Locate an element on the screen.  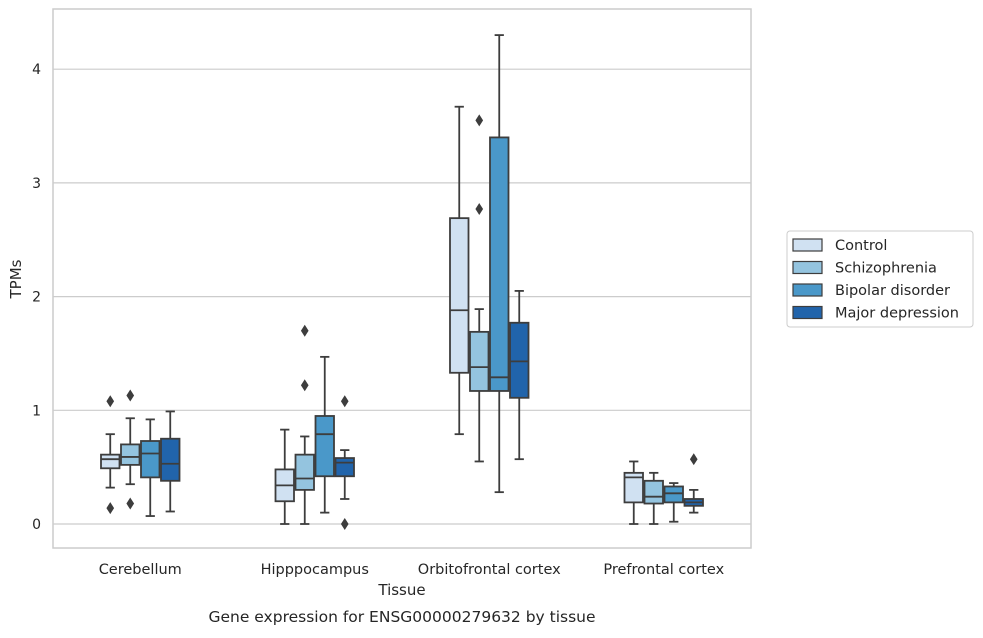
x-axis-label: Tissue is located at coordinates (401, 590).